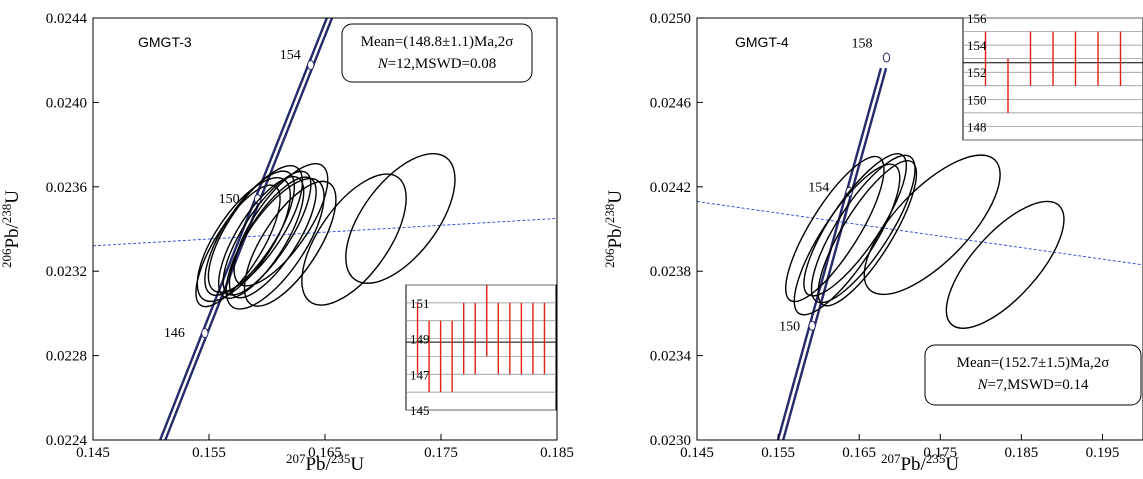 Image resolution: width=1143 pixels, height=479 pixels. Describe the element at coordinates (977, 45) in the screenshot. I see `inset-y-tick-label: 154` at that location.